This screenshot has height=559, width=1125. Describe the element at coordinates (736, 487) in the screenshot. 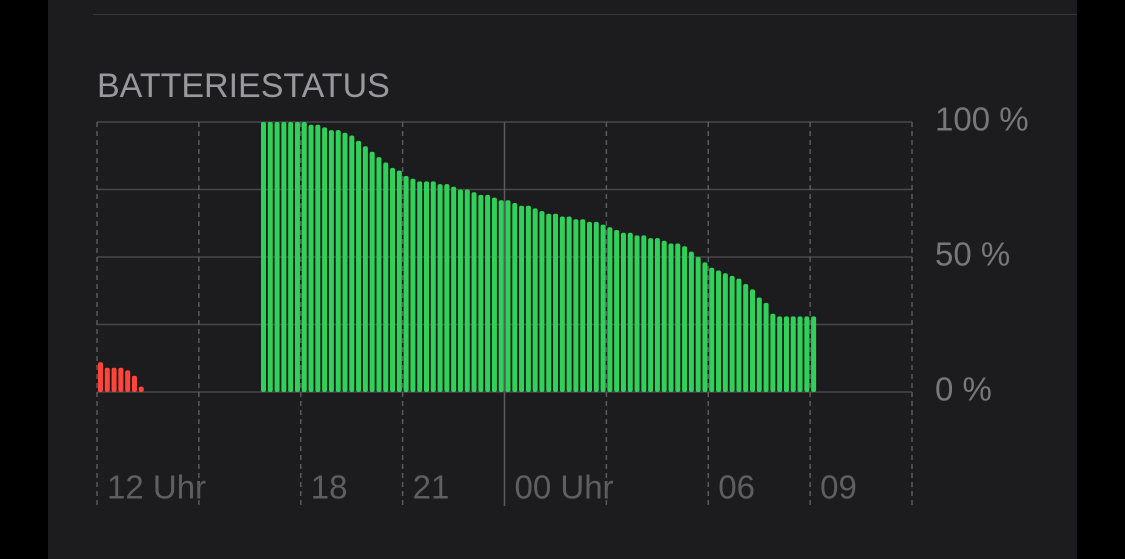

I see `x-tick-label: 06` at that location.